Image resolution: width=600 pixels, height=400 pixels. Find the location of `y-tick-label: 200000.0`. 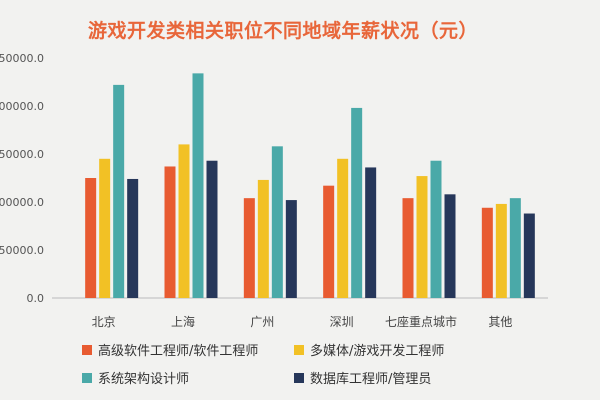

y-tick-label: 200000.0 is located at coordinates (22, 106).